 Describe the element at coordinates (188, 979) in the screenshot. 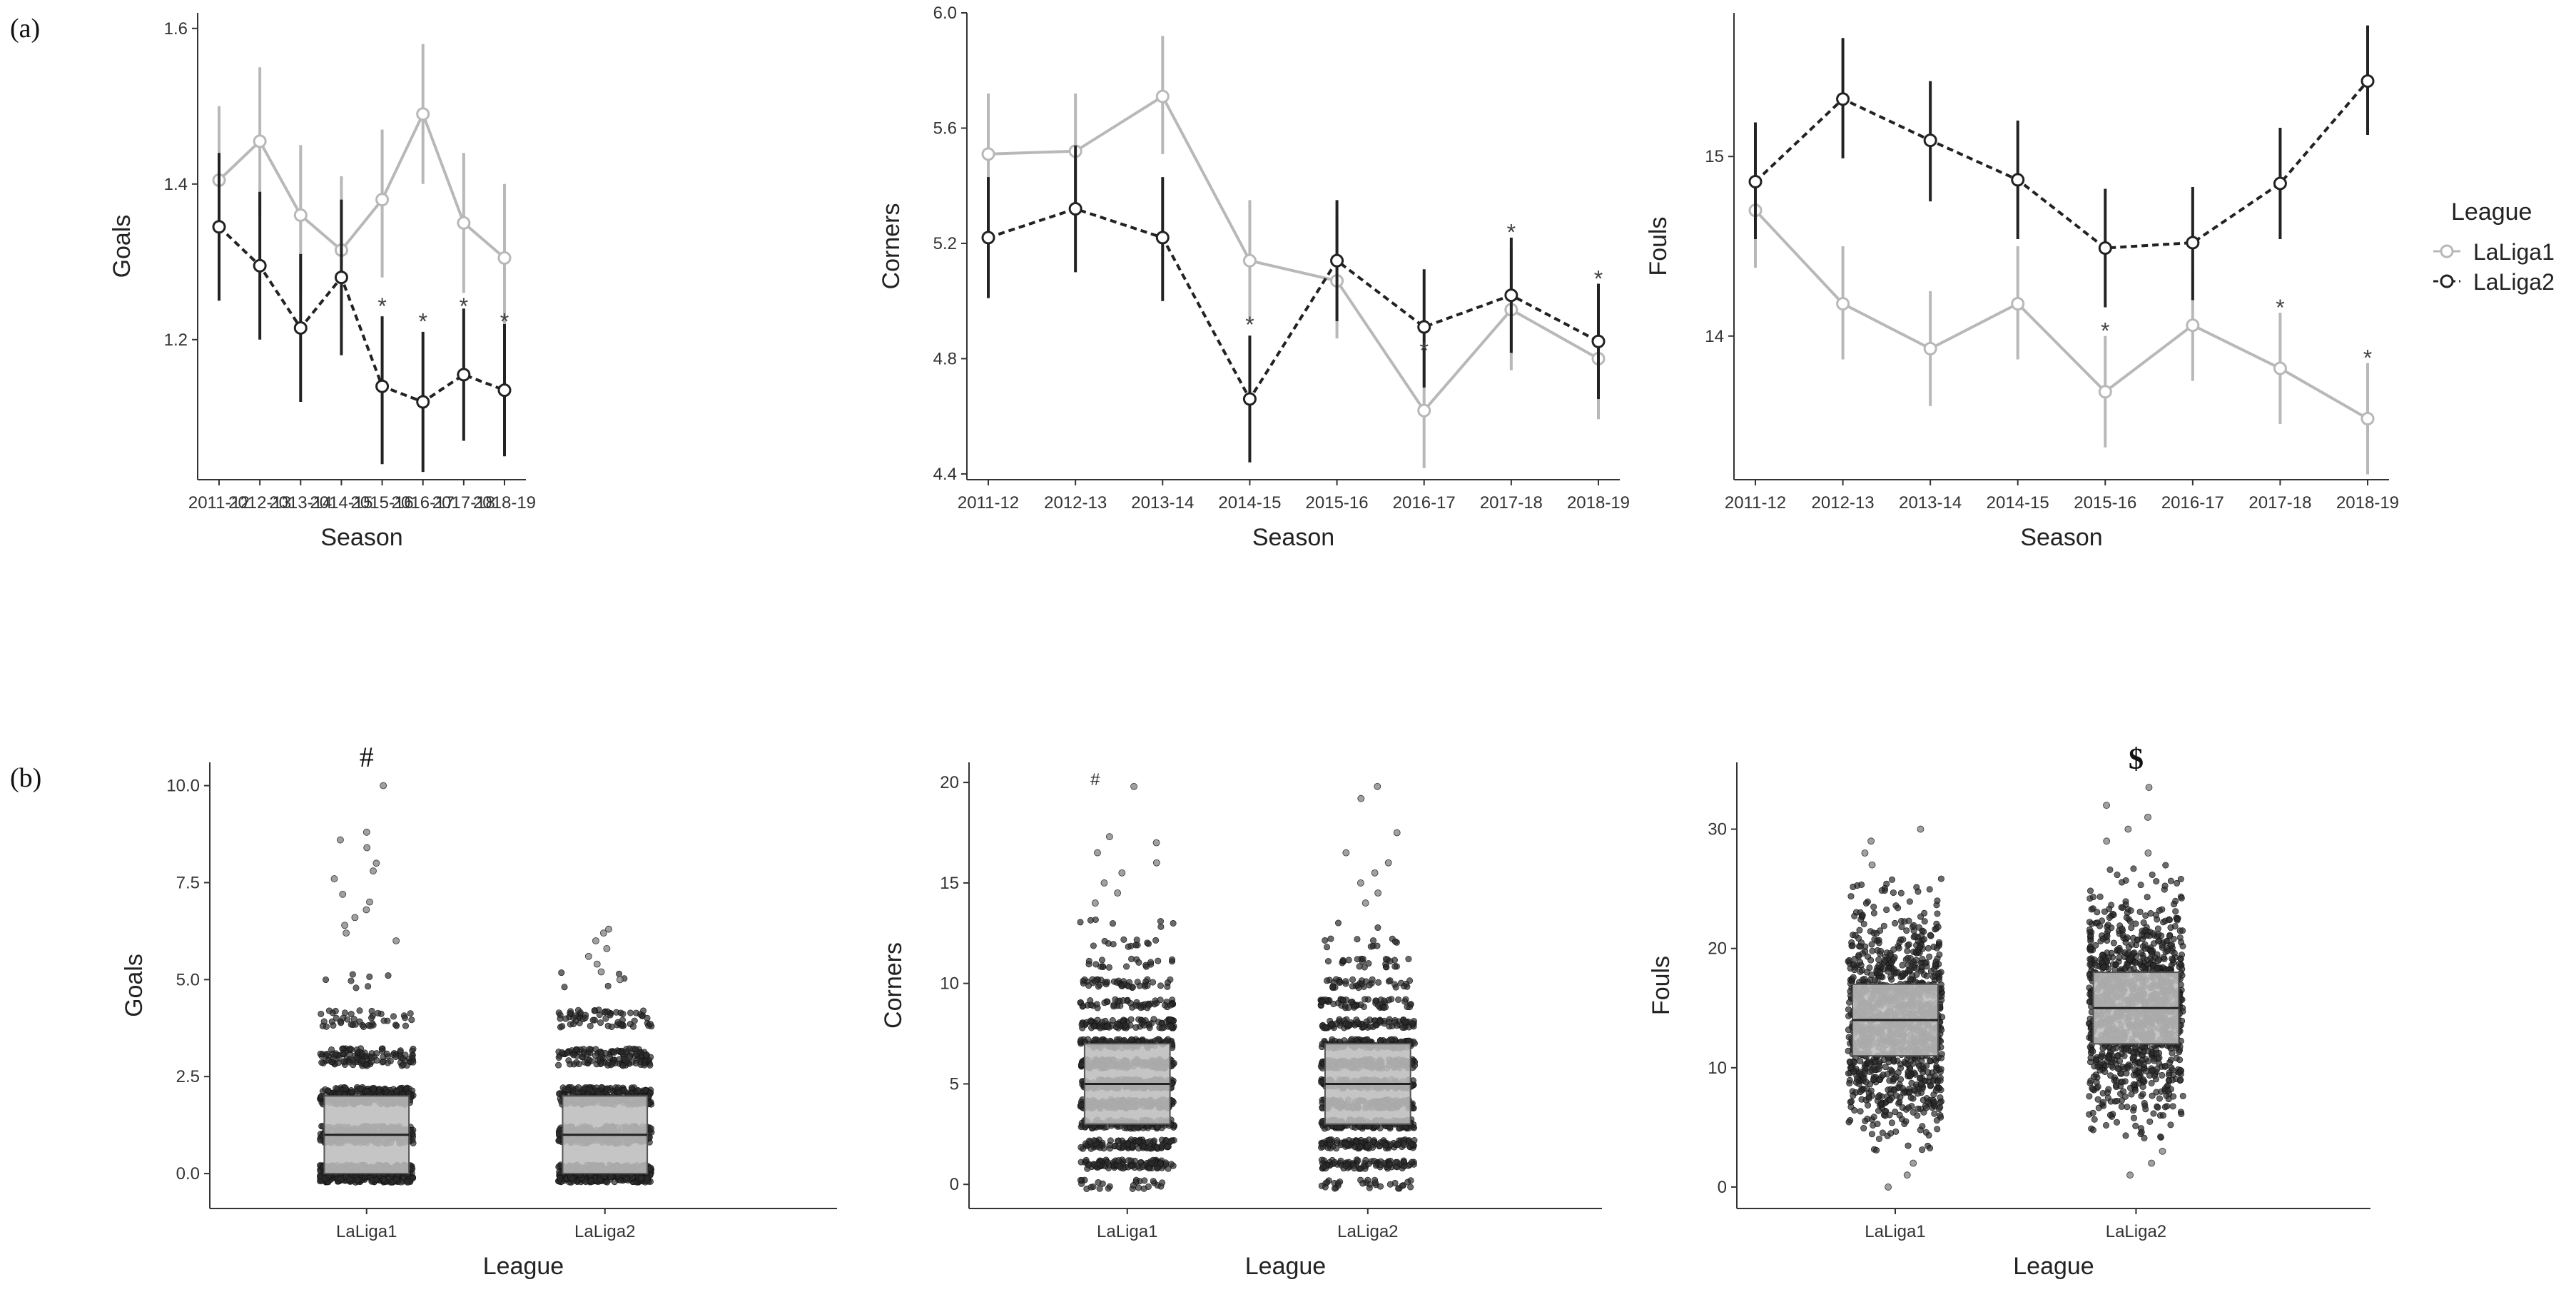

I see `y-tick-label: 5.0` at that location.